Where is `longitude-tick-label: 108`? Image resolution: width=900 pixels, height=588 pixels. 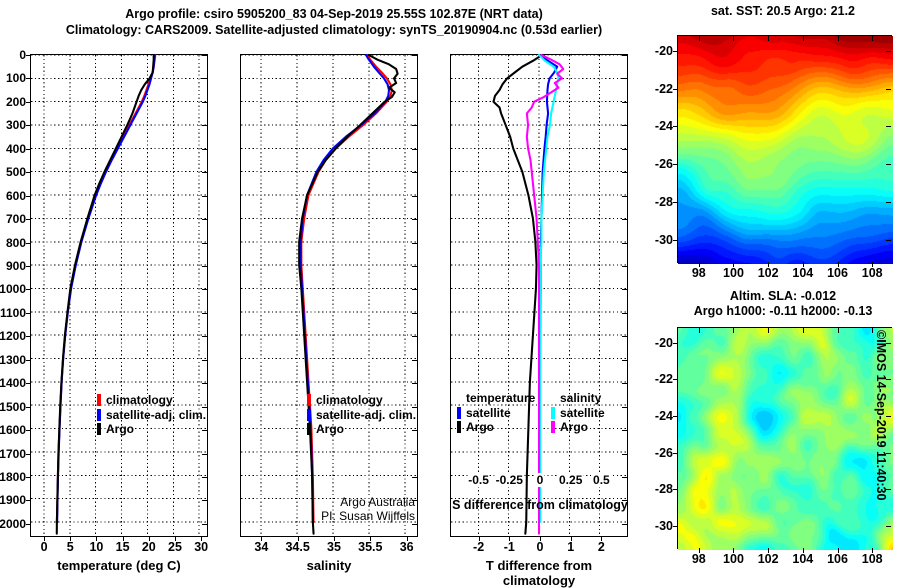
longitude-tick-label: 108 is located at coordinates (872, 559).